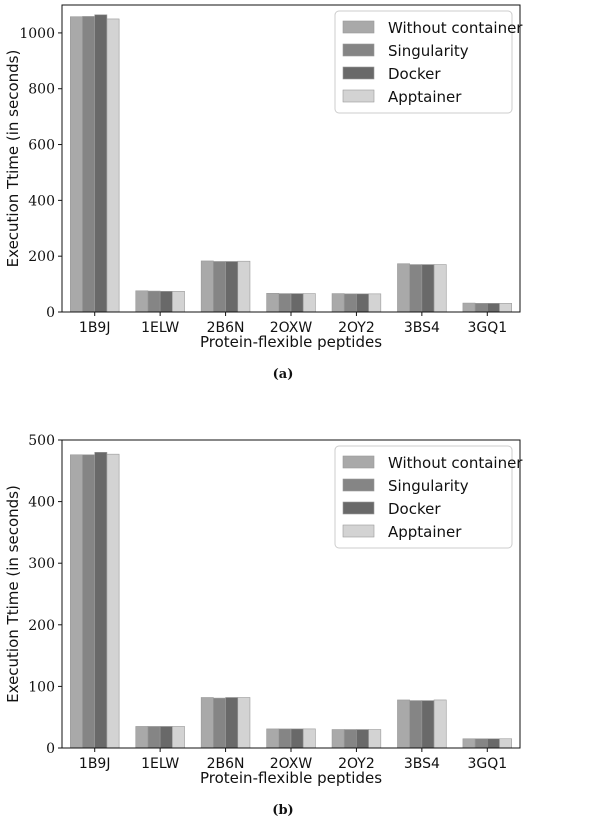 This screenshot has height=839, width=611. What do you see at coordinates (142, 737) in the screenshot?
I see `bar-1elw-without-container` at bounding box center [142, 737].